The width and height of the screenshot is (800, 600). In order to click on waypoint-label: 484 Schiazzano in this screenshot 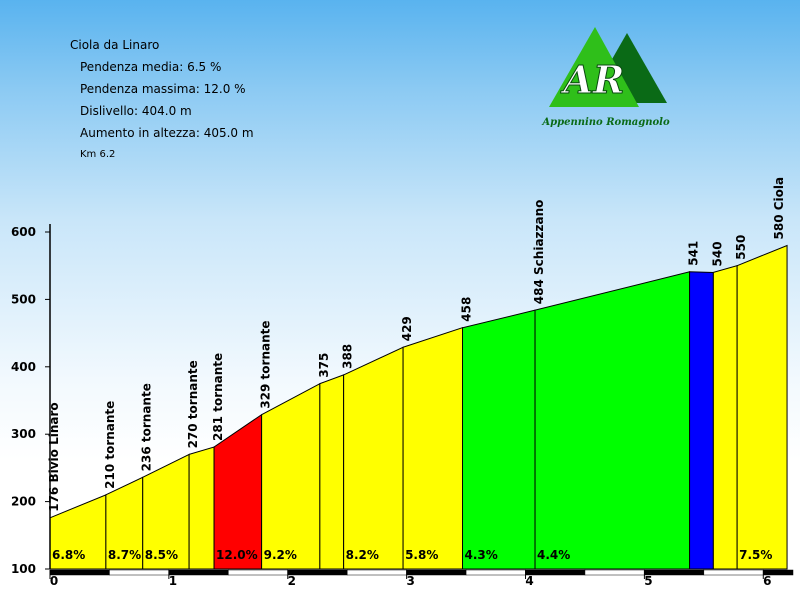, I will do `click(539, 252)`.